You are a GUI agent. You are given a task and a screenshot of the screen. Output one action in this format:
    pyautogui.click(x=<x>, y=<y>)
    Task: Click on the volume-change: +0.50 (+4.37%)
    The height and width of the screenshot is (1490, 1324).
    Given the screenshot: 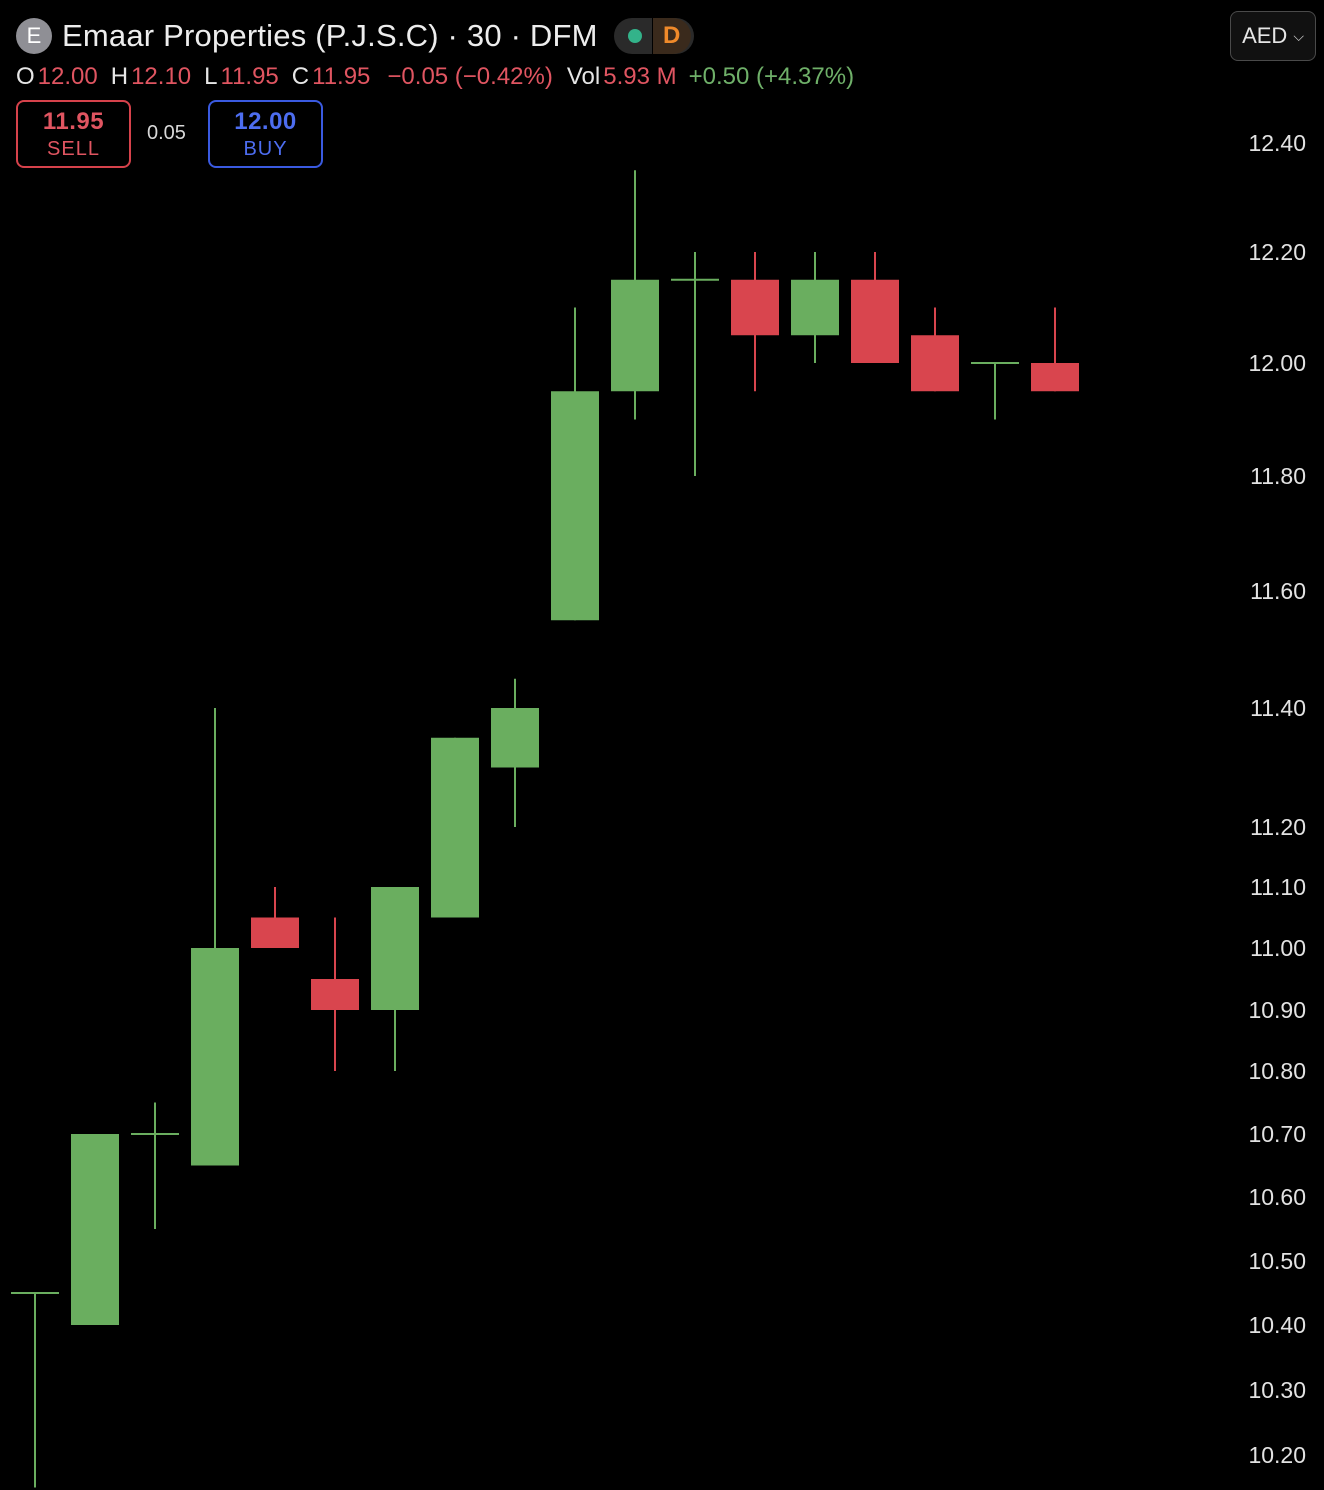 What is the action you would take?
    pyautogui.click(x=771, y=76)
    